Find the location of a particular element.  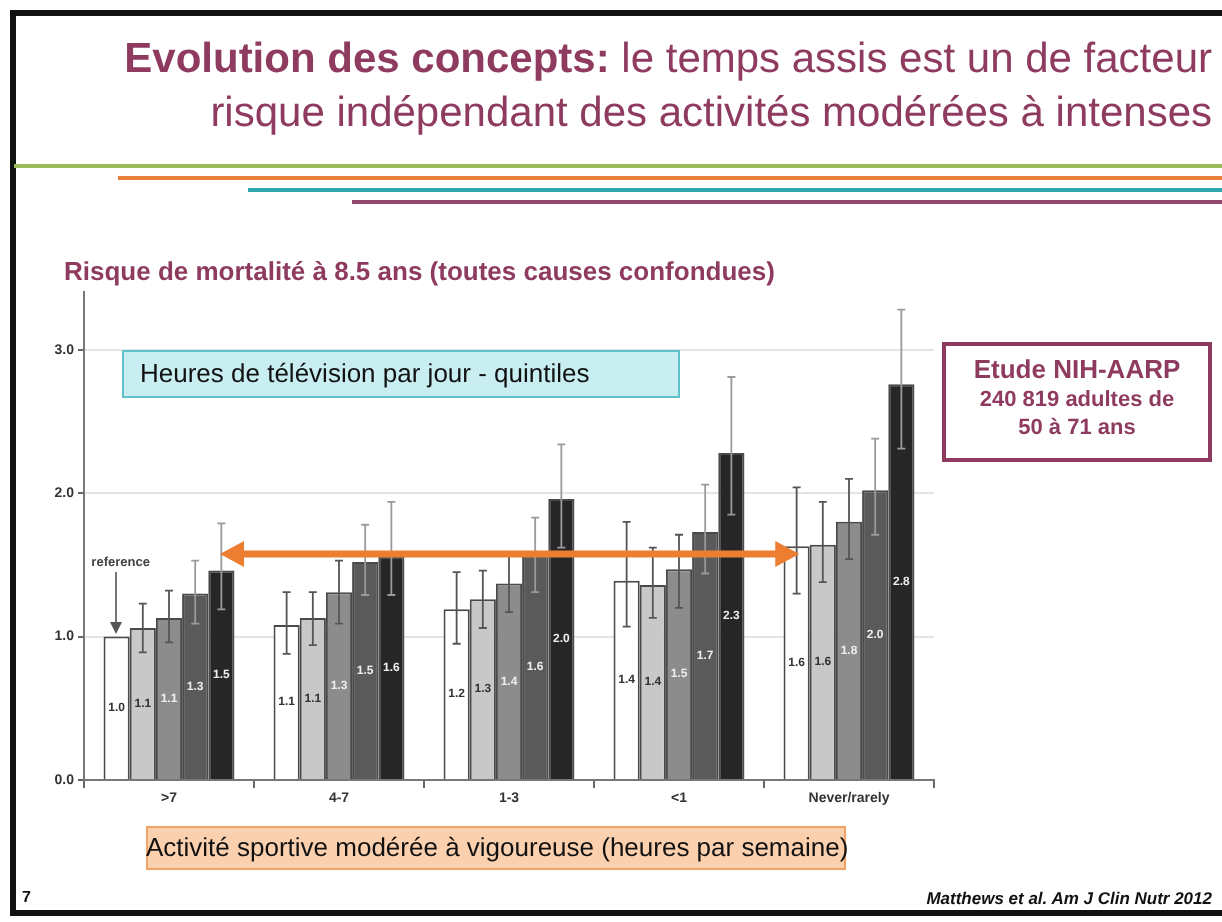

chart-subtitle: Risque de mortalité à 8.5 ans (toutes causes confondues) is located at coordinates (419, 271).